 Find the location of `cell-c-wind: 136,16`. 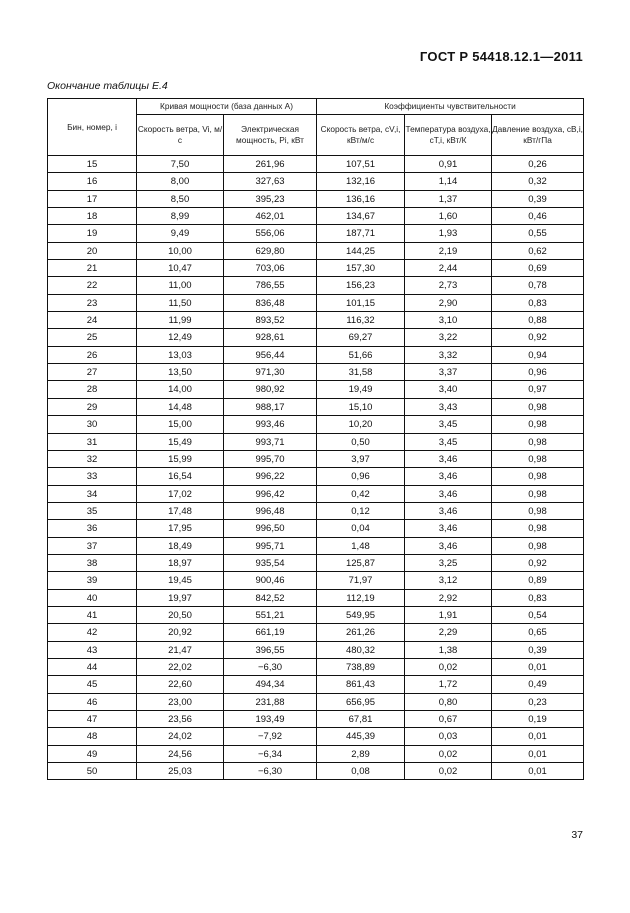

cell-c-wind: 136,16 is located at coordinates (361, 199).